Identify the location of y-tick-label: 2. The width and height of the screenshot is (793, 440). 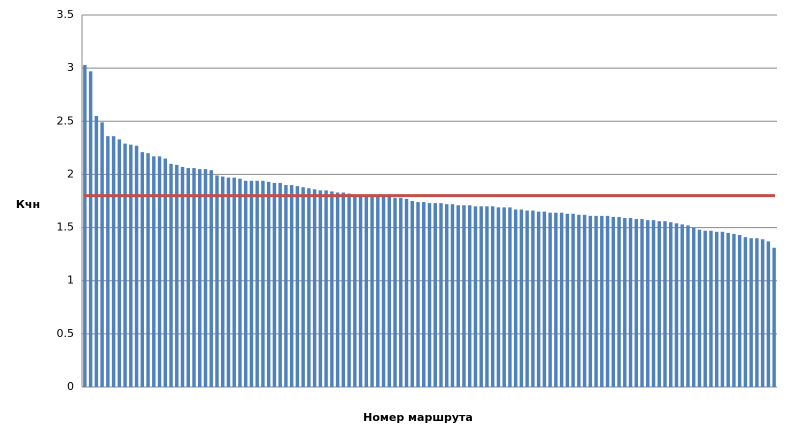
(70, 173).